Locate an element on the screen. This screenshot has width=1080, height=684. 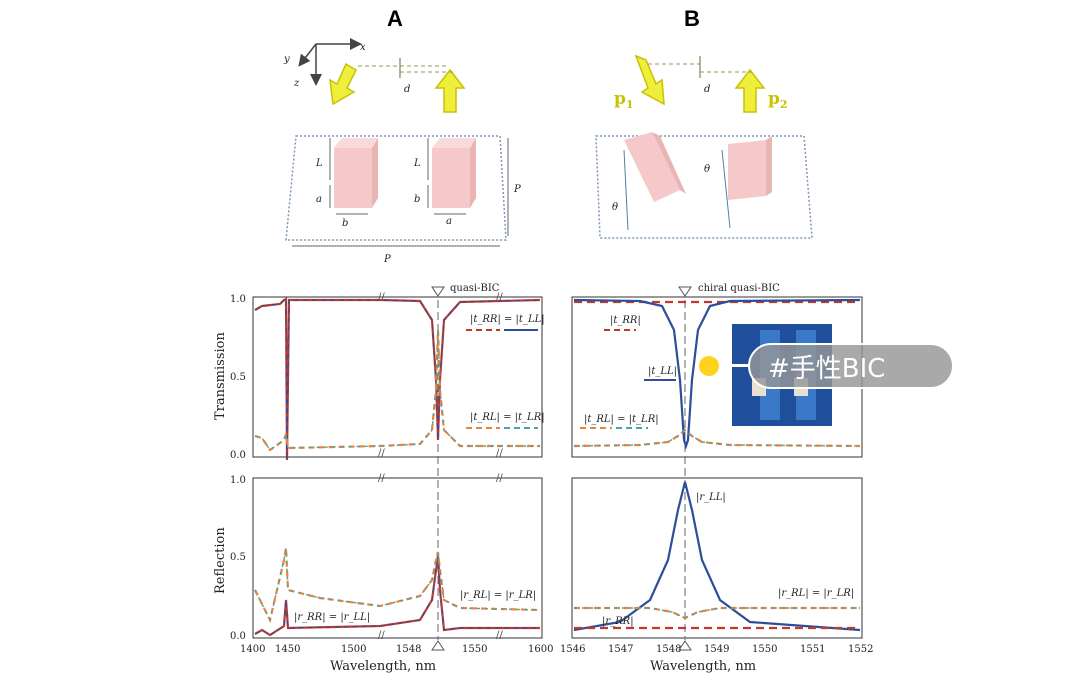
curve-a-t-orange is located at coordinates (397, 390).